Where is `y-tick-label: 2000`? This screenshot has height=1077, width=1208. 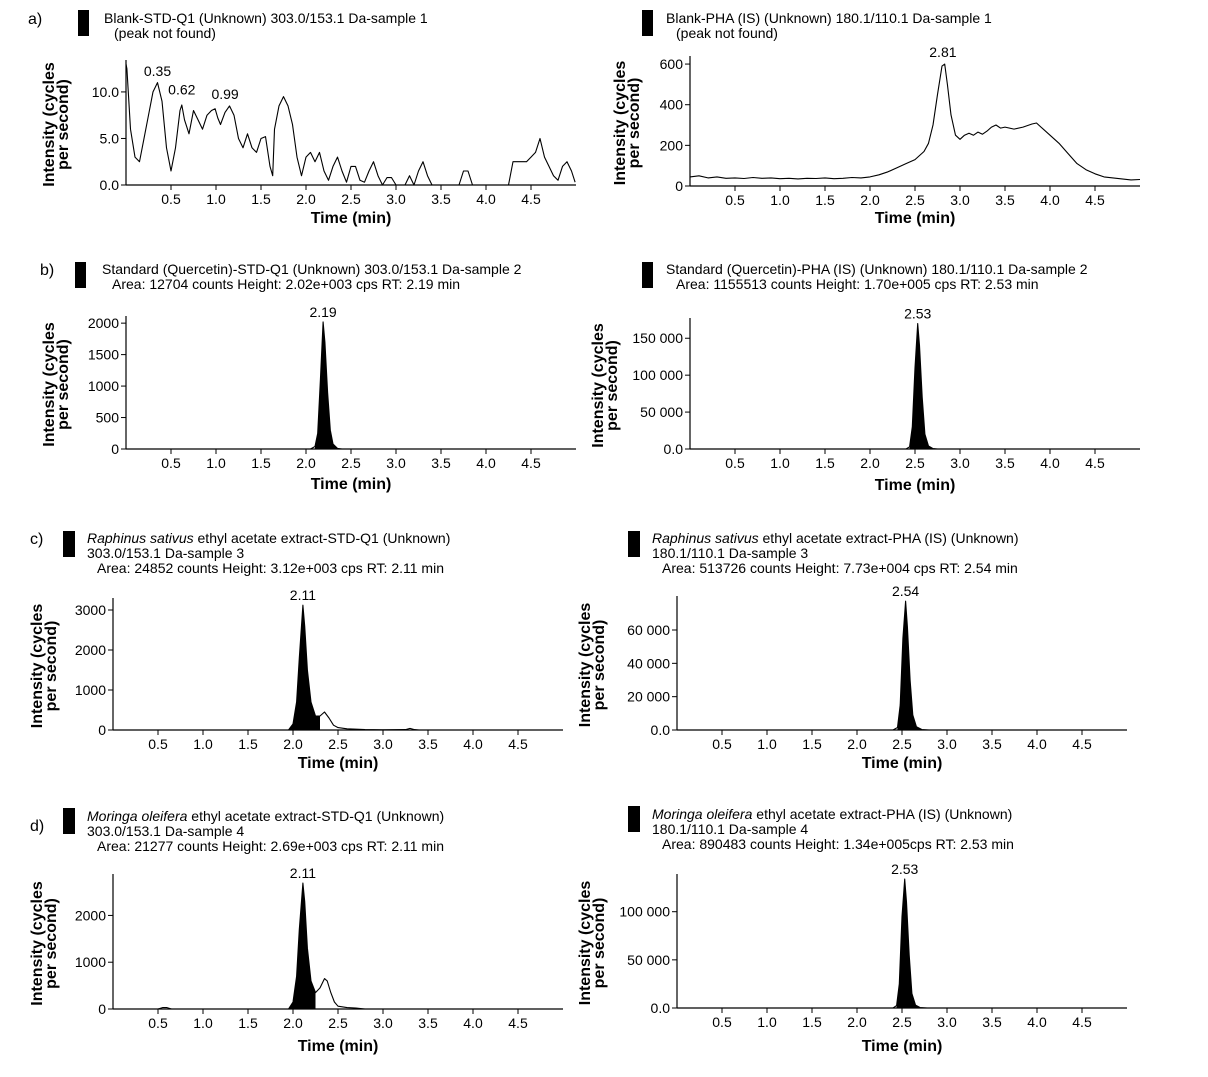
y-tick-label: 2000 is located at coordinates (103, 323).